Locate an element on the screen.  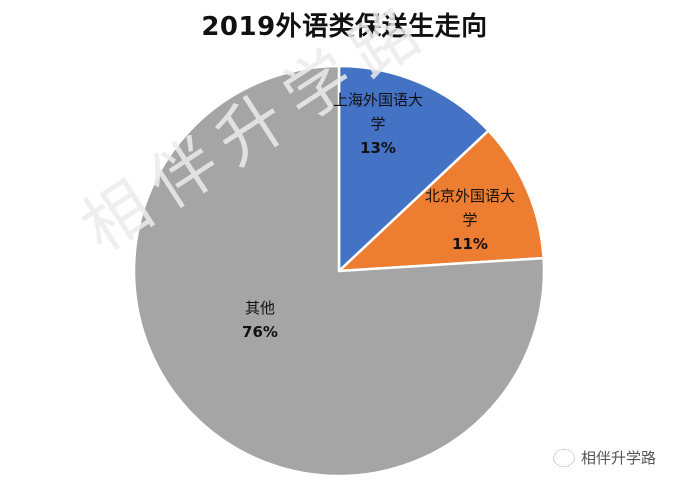
brand-name: 相伴升学路 is located at coordinates (619, 458).